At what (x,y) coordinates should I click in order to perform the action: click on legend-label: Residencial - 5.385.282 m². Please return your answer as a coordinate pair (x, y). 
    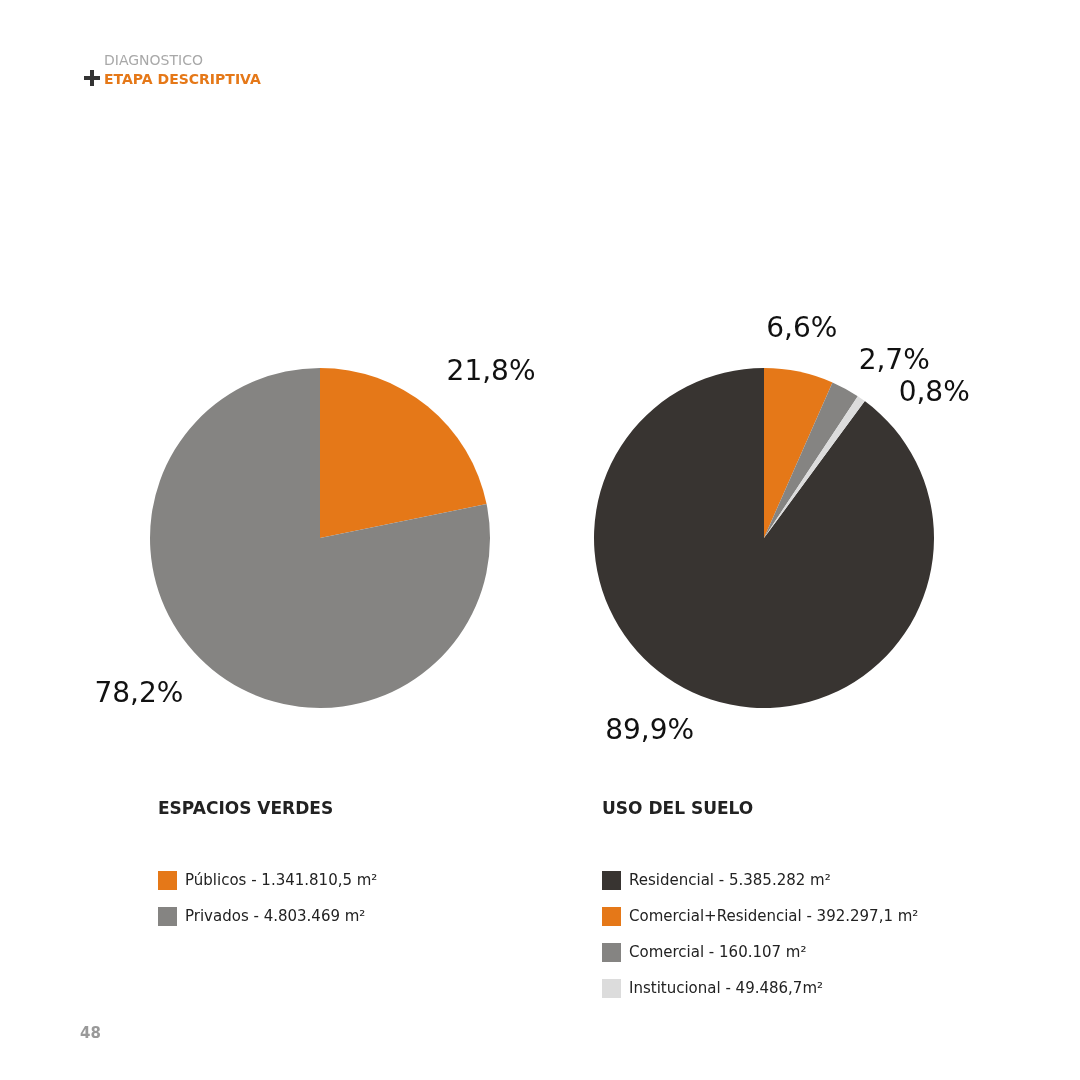
    Looking at the image, I should click on (730, 880).